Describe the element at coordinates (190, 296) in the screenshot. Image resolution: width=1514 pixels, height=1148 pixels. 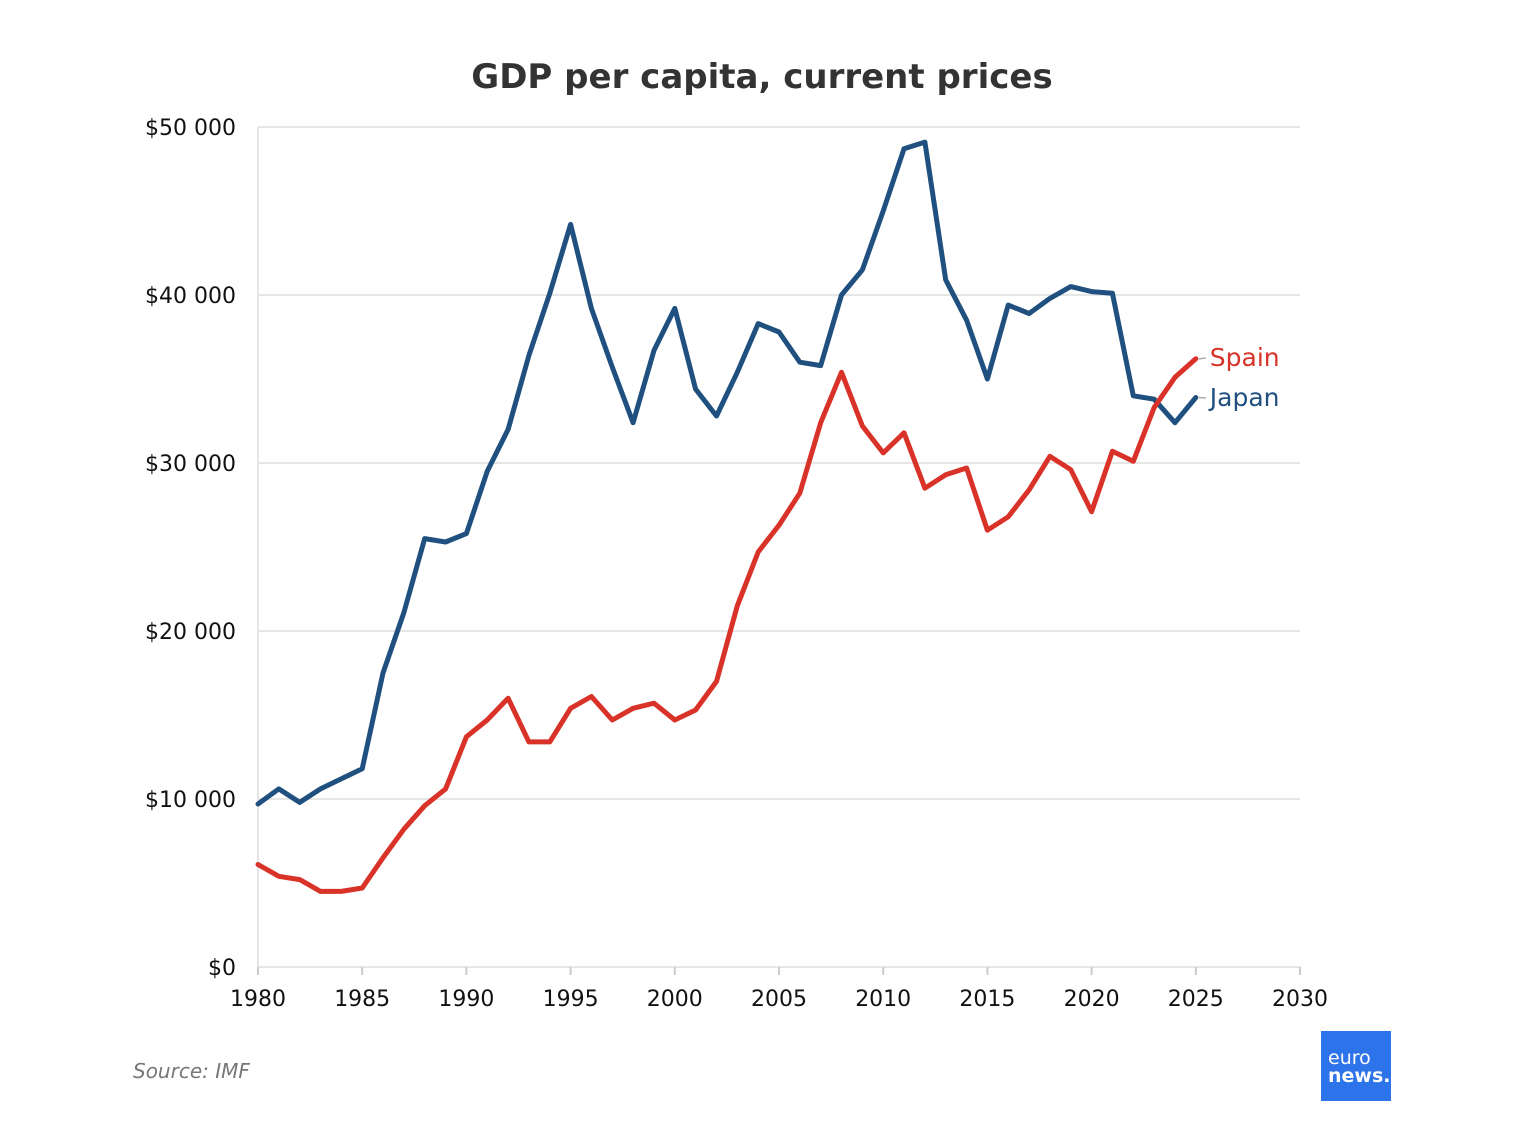
I see `y-tick-label: $40 000` at that location.